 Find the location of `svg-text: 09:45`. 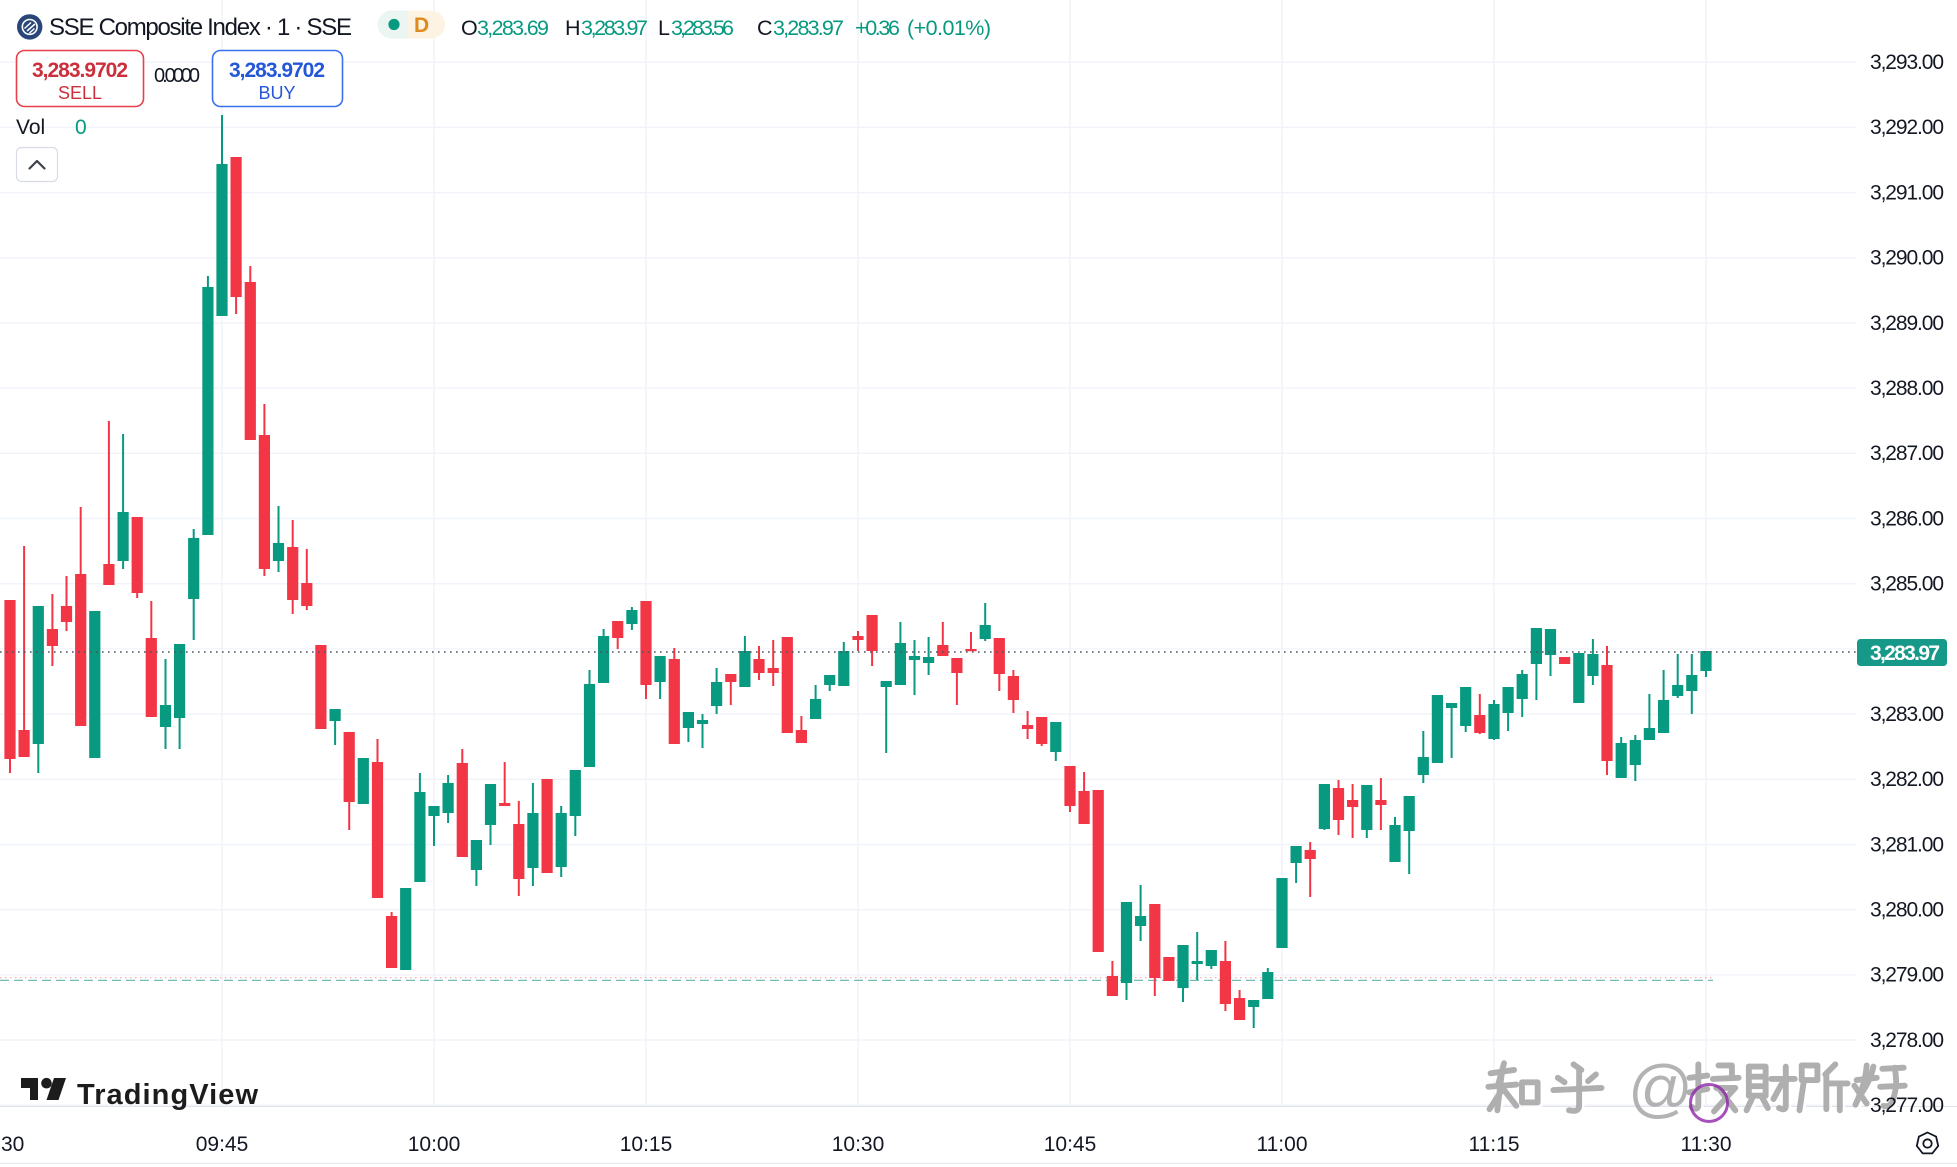

svg-text: 09:45 is located at coordinates (222, 1144).